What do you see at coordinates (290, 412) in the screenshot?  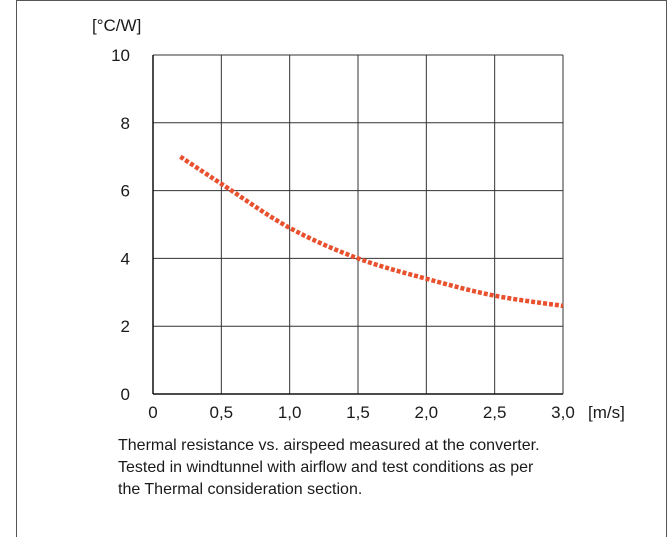 I see `x-tick-label-2: 1,0` at bounding box center [290, 412].